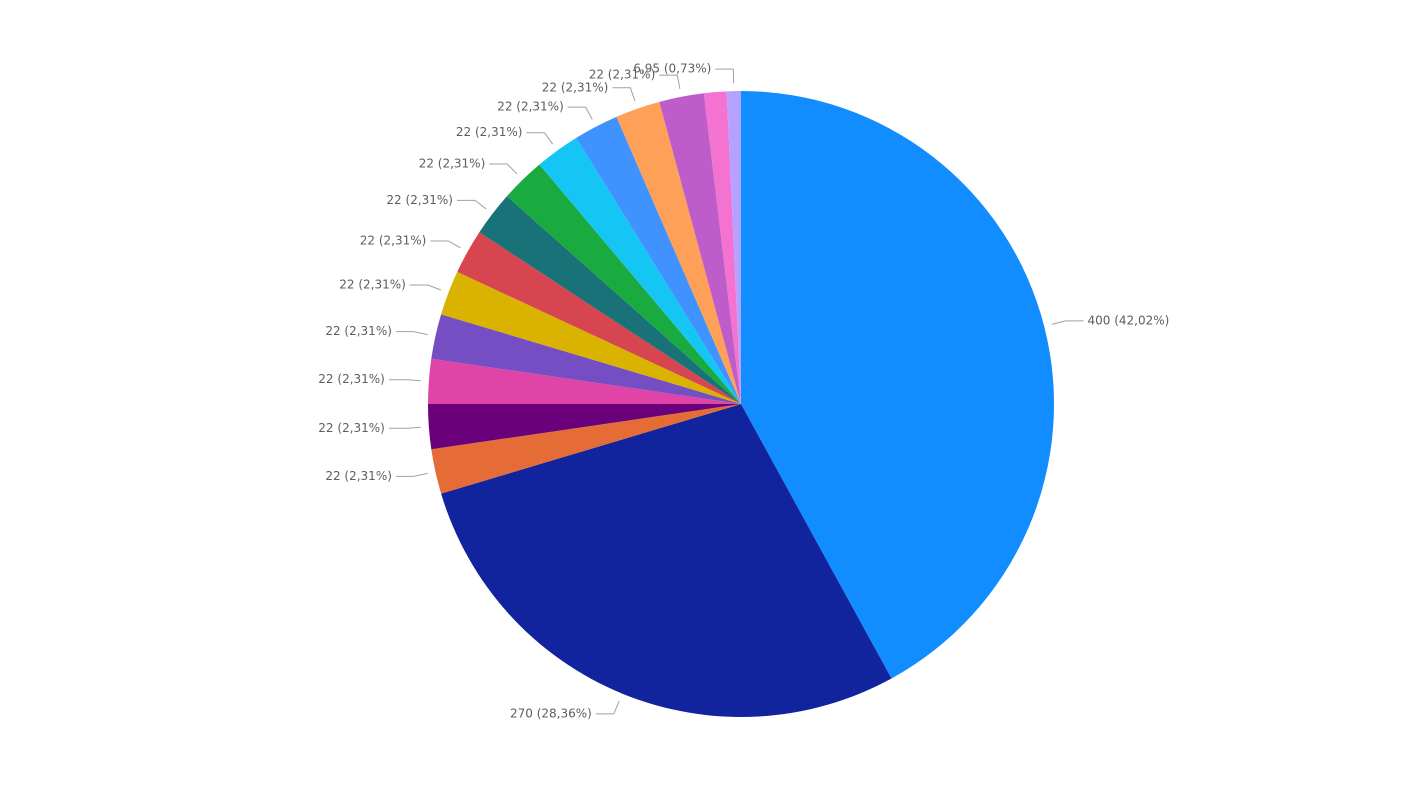 The width and height of the screenshot is (1410, 809). What do you see at coordinates (672, 69) in the screenshot?
I see `data-label: 6,95 (0,73%)` at bounding box center [672, 69].